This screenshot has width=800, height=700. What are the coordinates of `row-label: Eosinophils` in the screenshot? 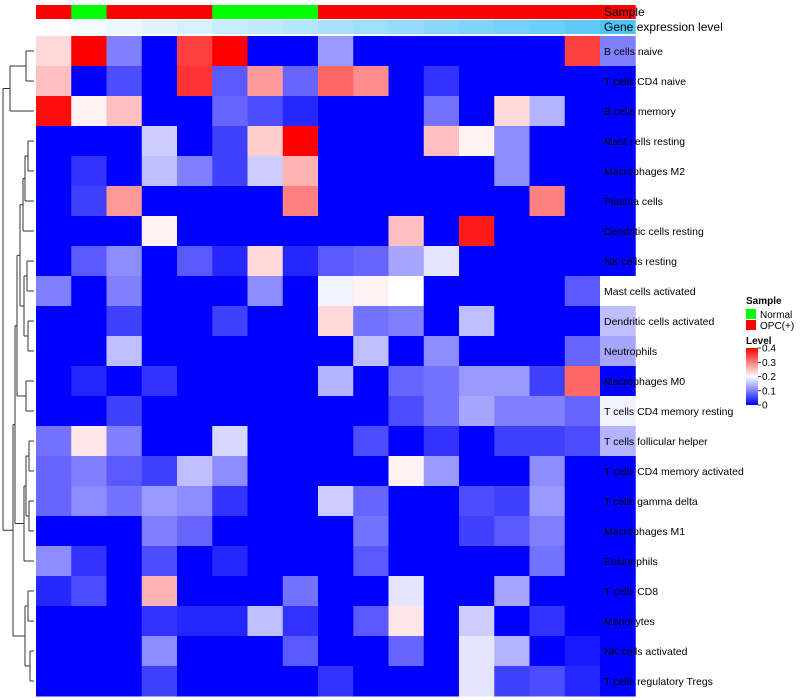 It's located at (631, 562).